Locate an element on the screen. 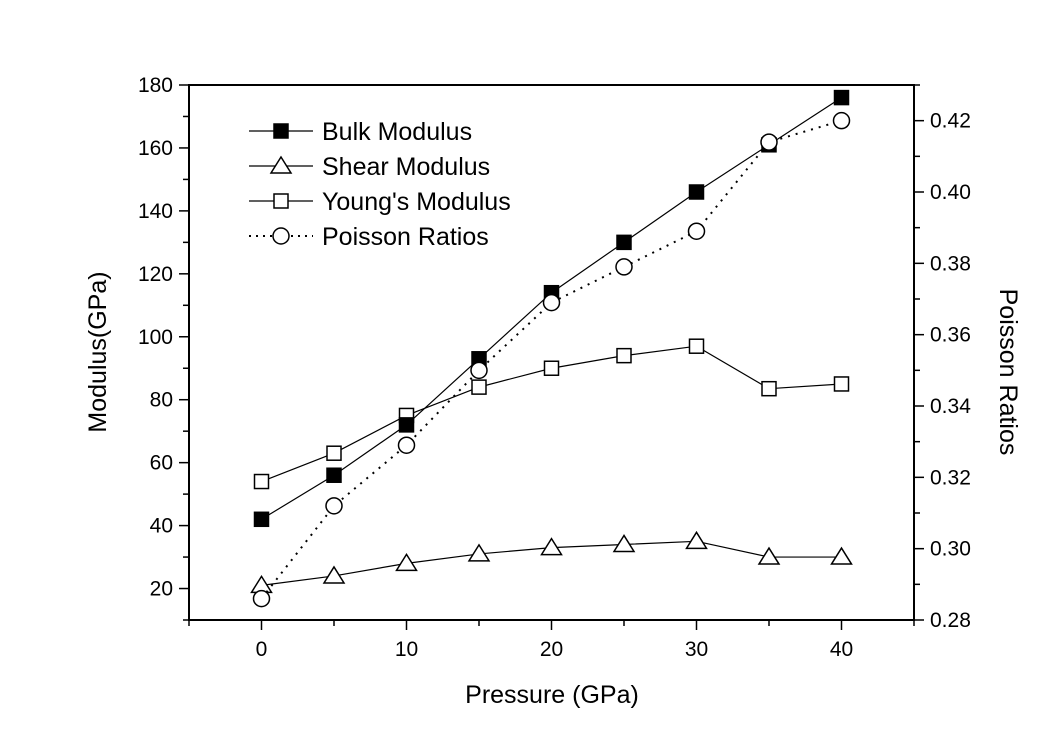  x-tick-label: 40 is located at coordinates (841, 649).